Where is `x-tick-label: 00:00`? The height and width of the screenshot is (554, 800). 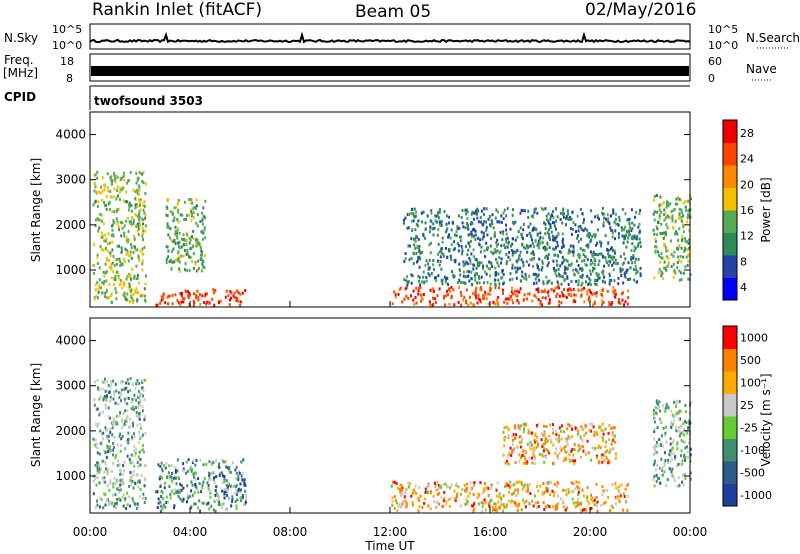 x-tick-label: 00:00 is located at coordinates (690, 532).